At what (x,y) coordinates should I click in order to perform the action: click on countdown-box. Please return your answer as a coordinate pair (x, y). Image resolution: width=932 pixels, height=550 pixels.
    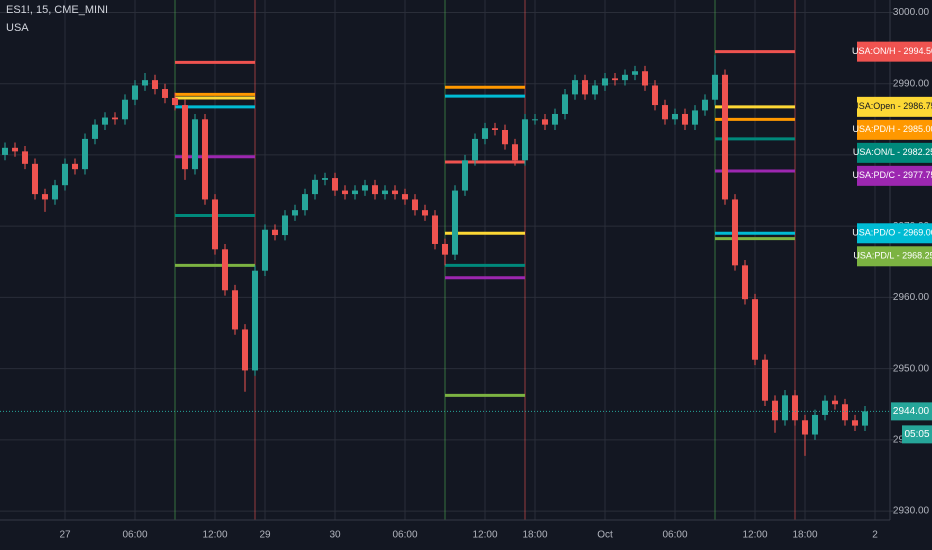
    Looking at the image, I should click on (917, 434).